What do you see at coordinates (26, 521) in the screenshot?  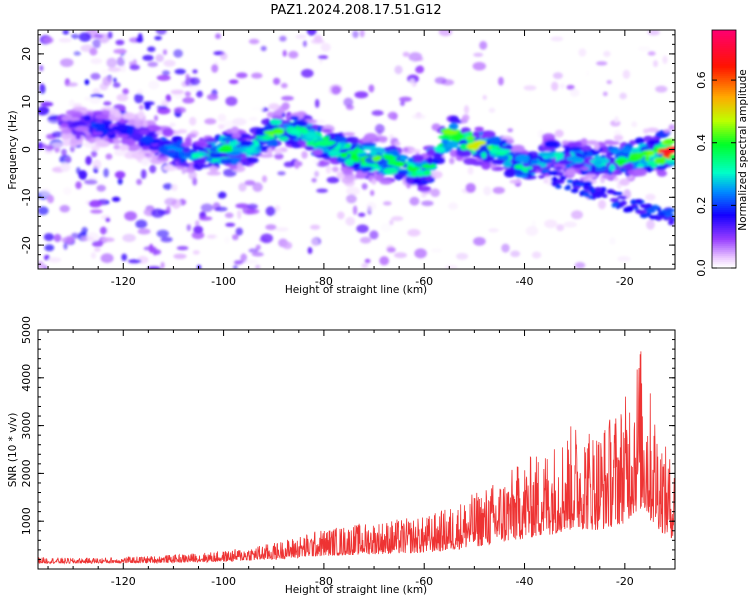 I see `y-tick-label: 1000` at bounding box center [26, 521].